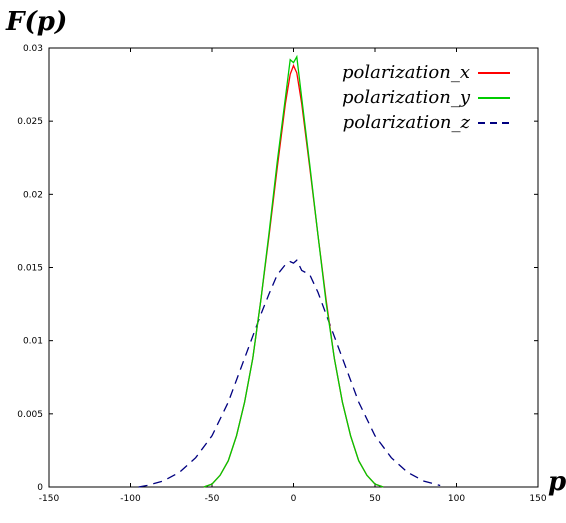 Image resolution: width=566 pixels, height=523 pixels. I want to click on y-tick-label: 0.025, so click(30, 122).